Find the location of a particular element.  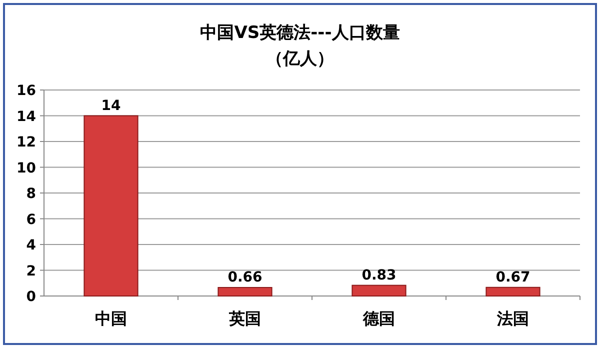

y-tick-label: 16 is located at coordinates (26, 91).